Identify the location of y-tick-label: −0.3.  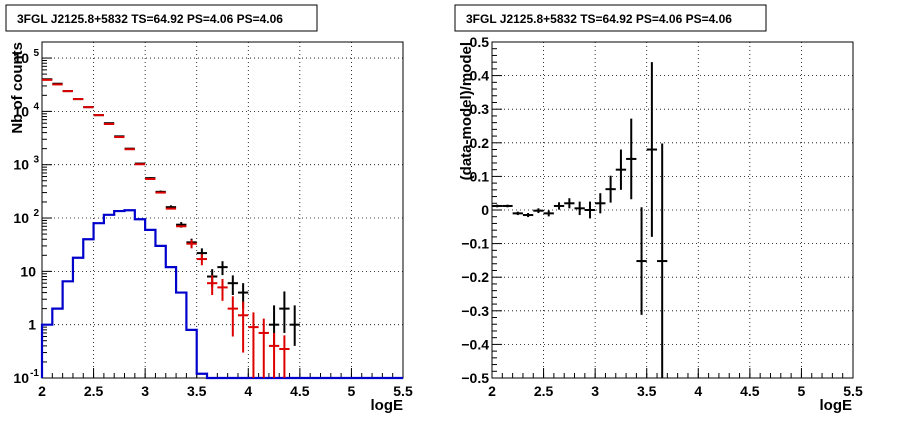
(475, 311).